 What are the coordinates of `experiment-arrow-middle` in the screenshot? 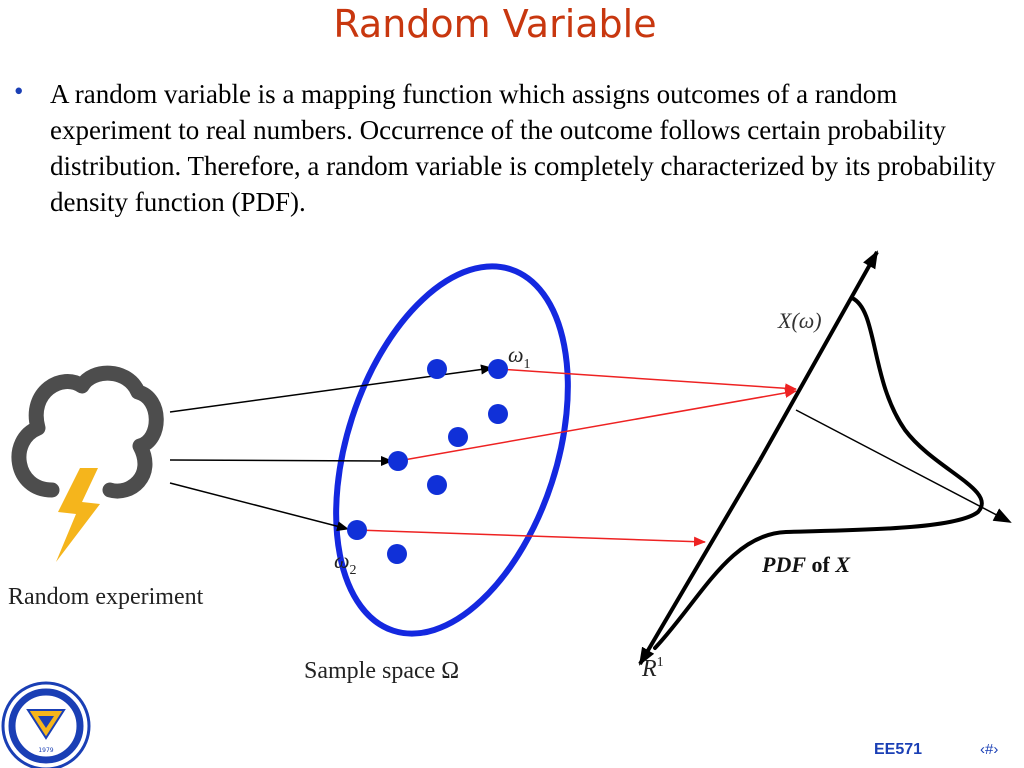 It's located at (281, 460).